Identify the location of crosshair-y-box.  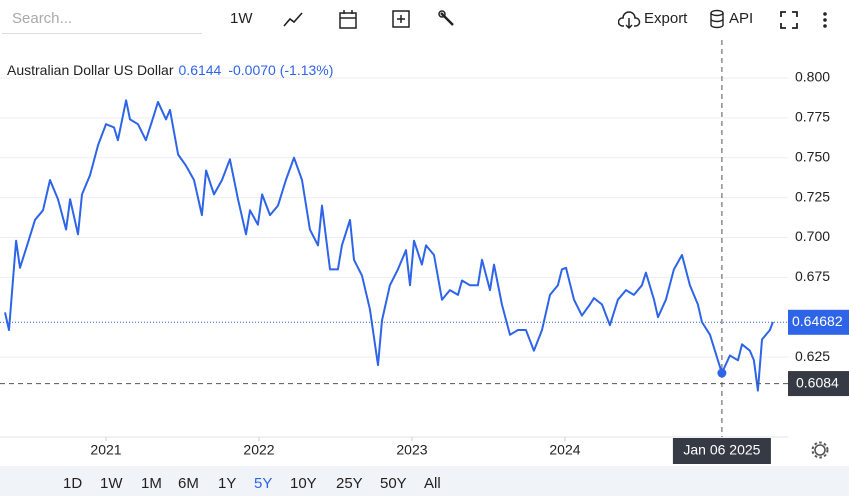
(818, 384).